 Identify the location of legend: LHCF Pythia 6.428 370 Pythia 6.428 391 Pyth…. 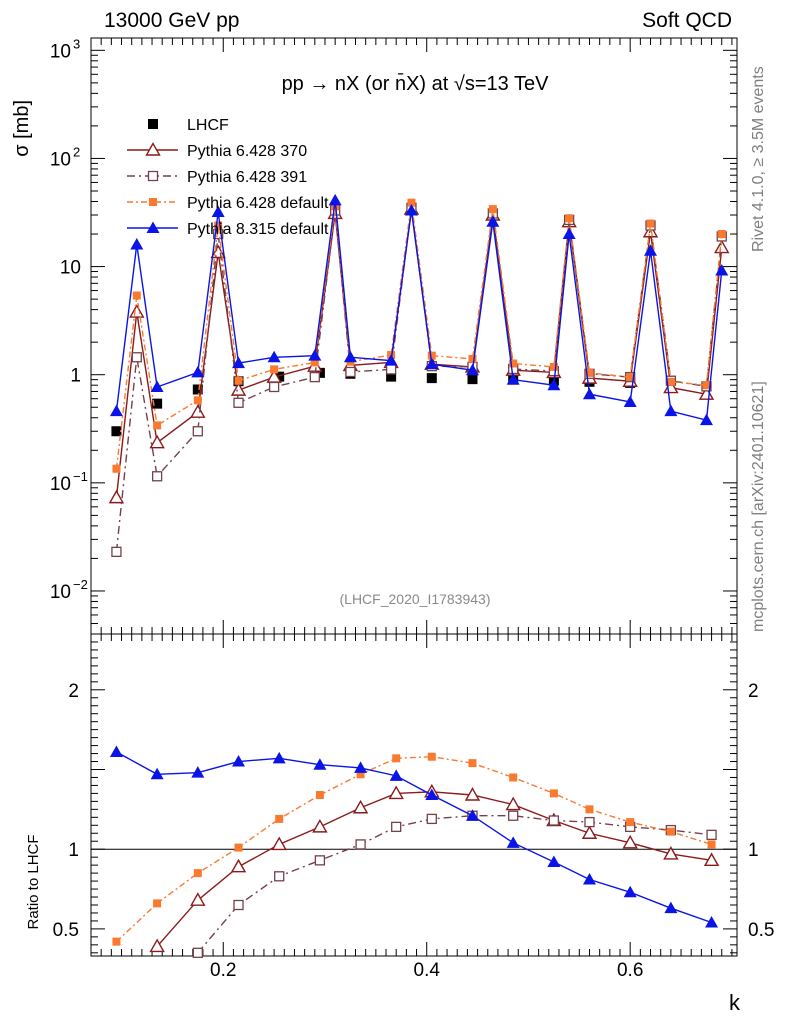
(228, 177).